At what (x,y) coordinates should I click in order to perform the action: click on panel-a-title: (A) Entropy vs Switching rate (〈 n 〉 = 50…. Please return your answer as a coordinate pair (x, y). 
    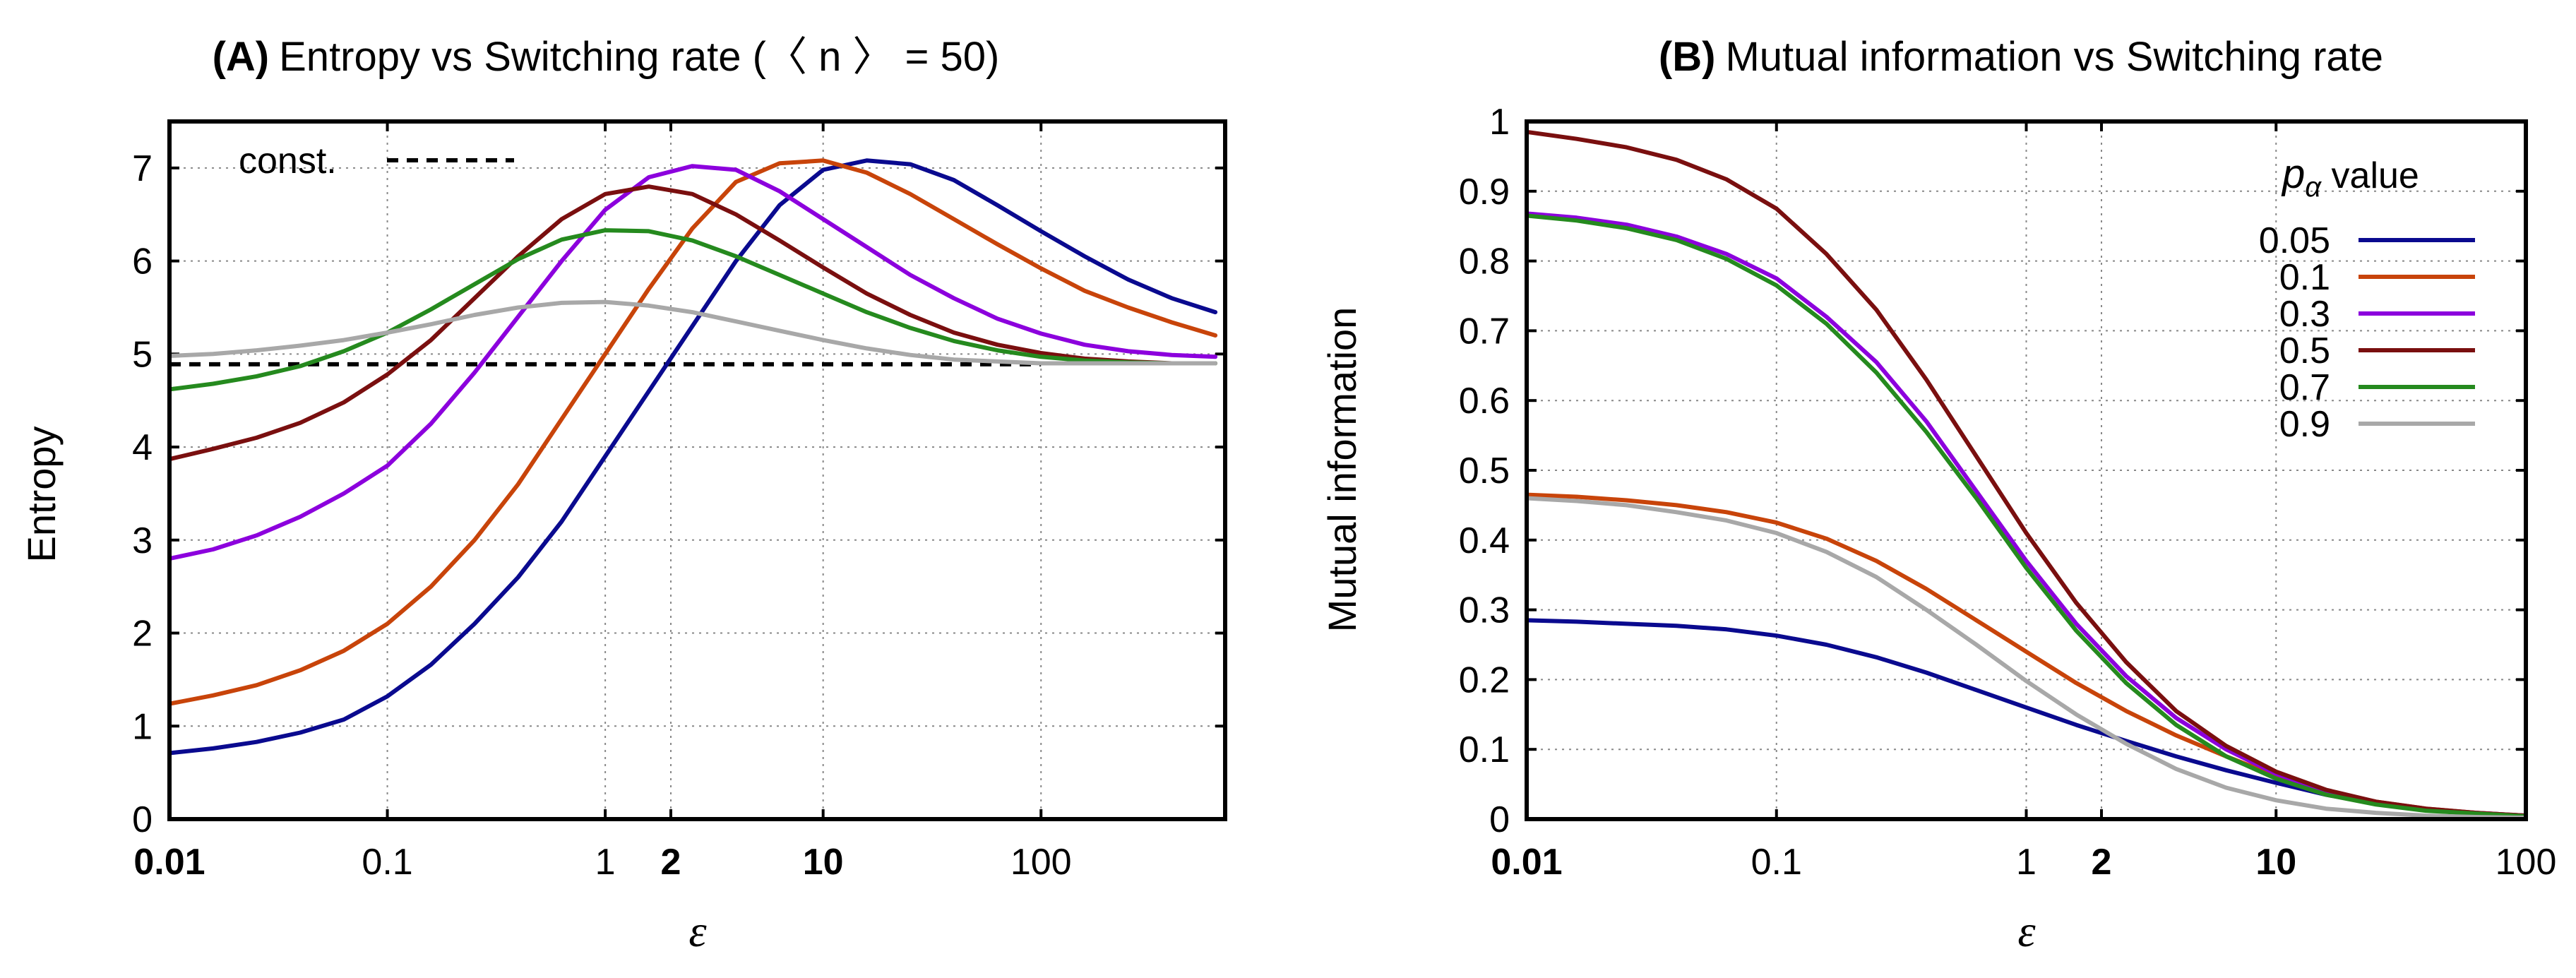
    Looking at the image, I should click on (606, 57).